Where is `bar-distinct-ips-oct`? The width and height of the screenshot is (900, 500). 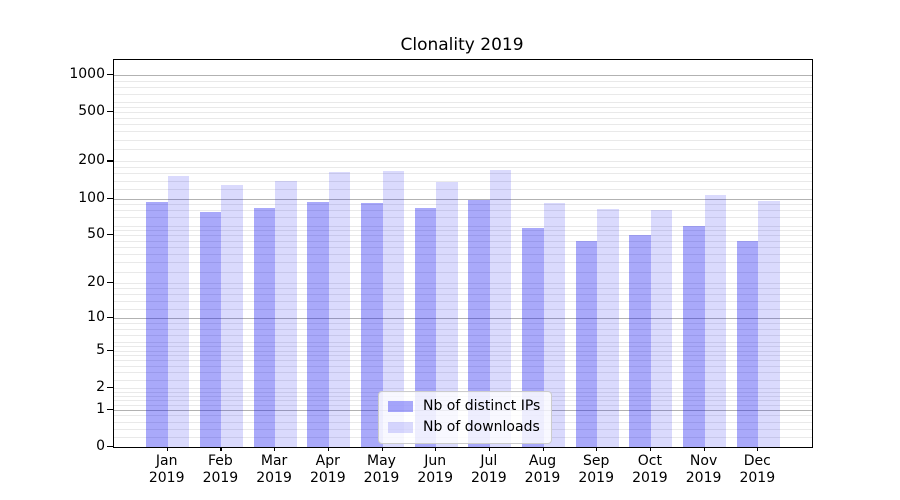
bar-distinct-ips-oct is located at coordinates (640, 341).